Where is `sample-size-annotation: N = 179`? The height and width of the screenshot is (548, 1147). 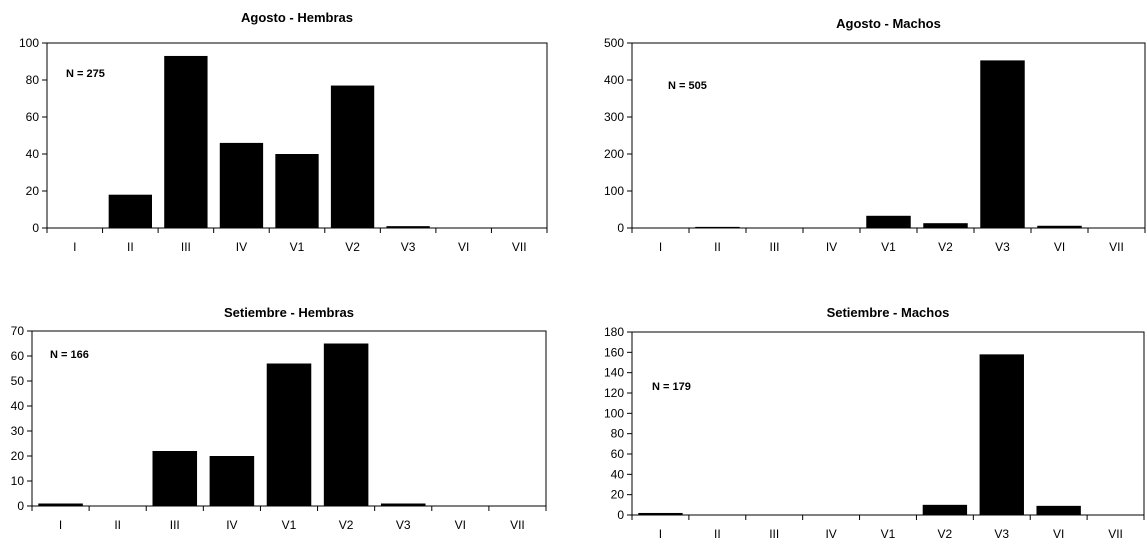
sample-size-annotation: N = 179 is located at coordinates (671, 387).